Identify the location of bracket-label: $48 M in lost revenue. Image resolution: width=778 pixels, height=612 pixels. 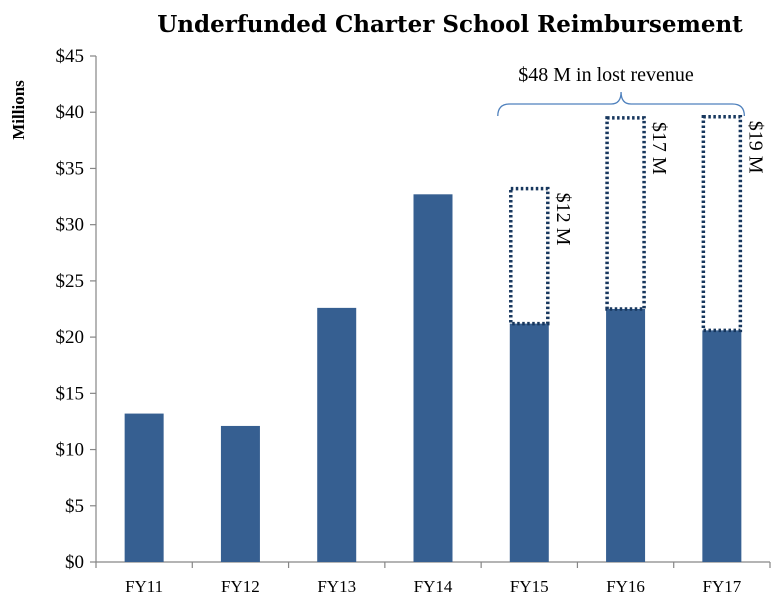
(606, 75).